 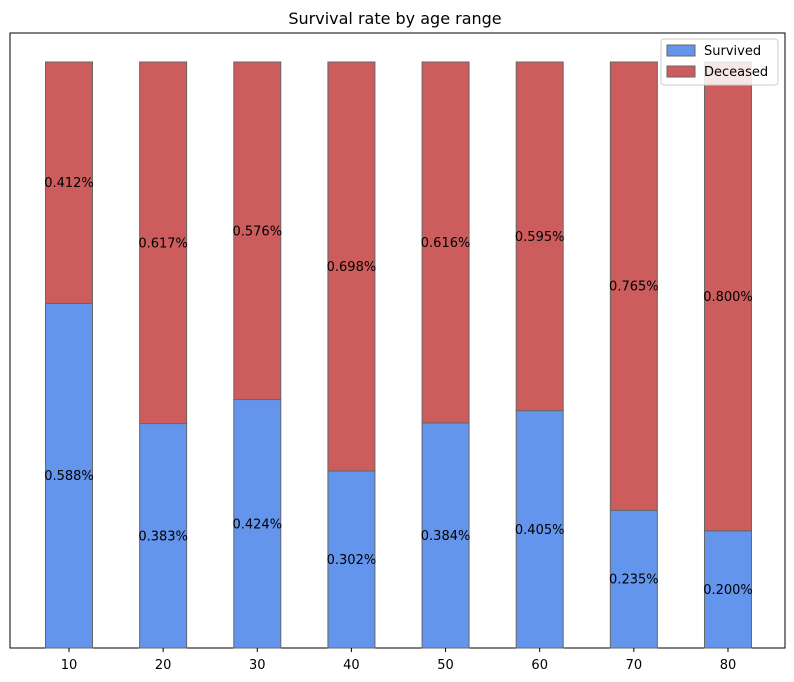 I want to click on legend-swatch-deceased, so click(x=681, y=71).